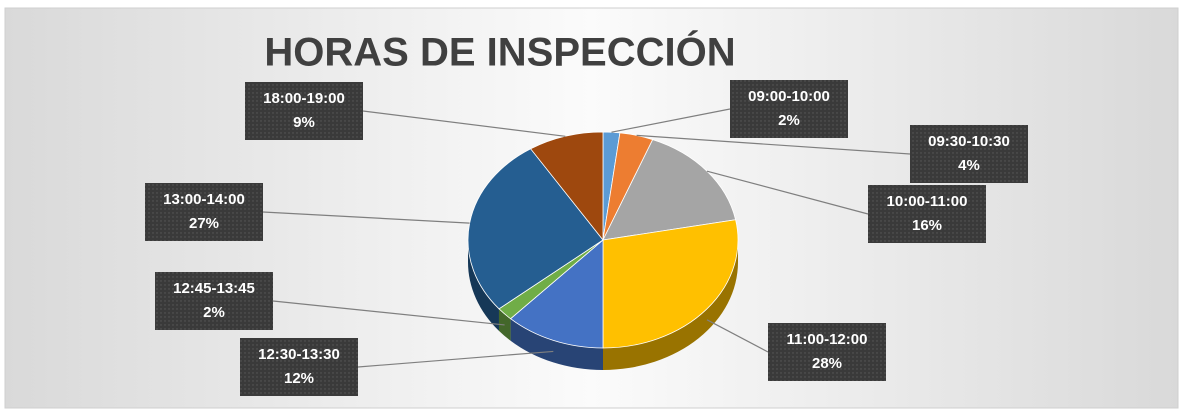 The image size is (1183, 412). I want to click on data-label-category: 11:00-12:00, so click(827, 339).